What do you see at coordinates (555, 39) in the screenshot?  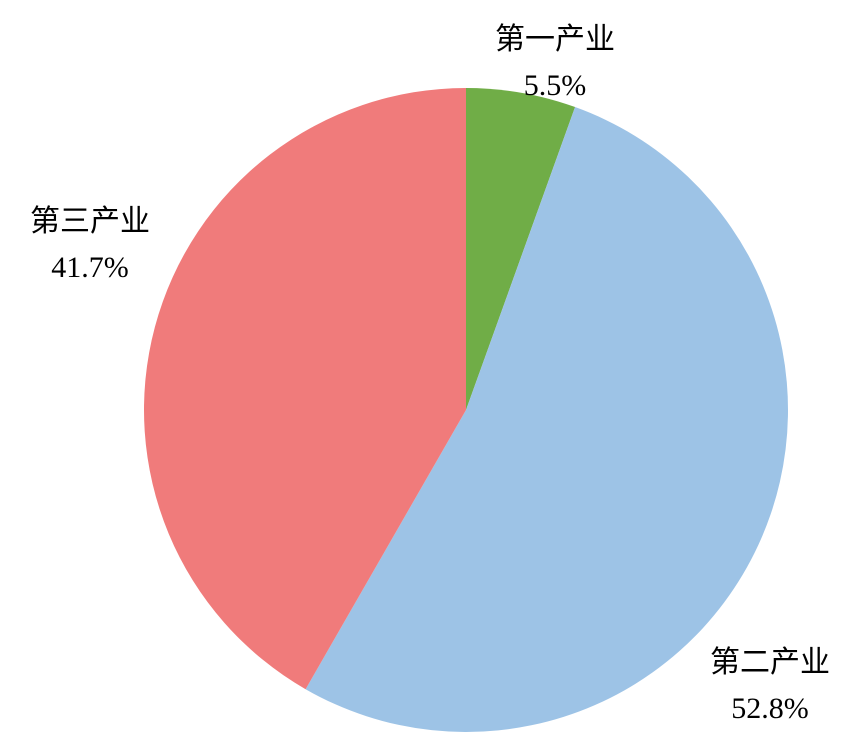 I see `slice-category-label: 第一产业` at bounding box center [555, 39].